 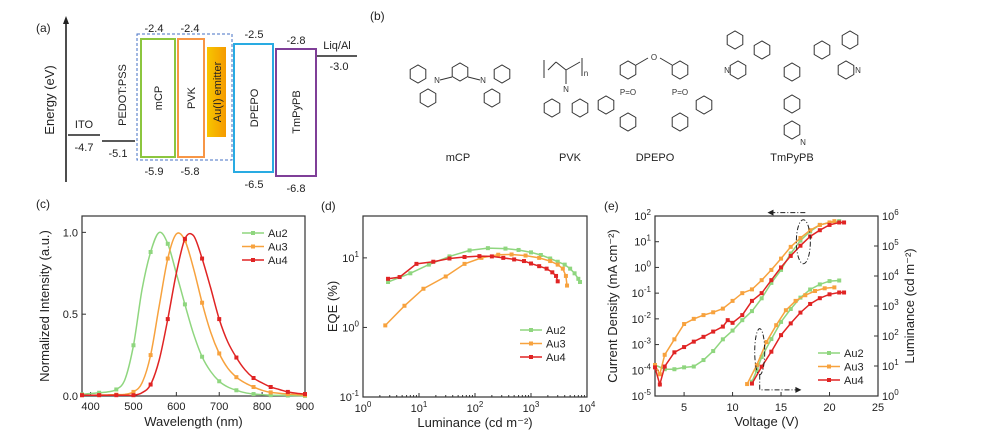 I want to click on energy-axis-label: Energy (eV), so click(x=49, y=99).